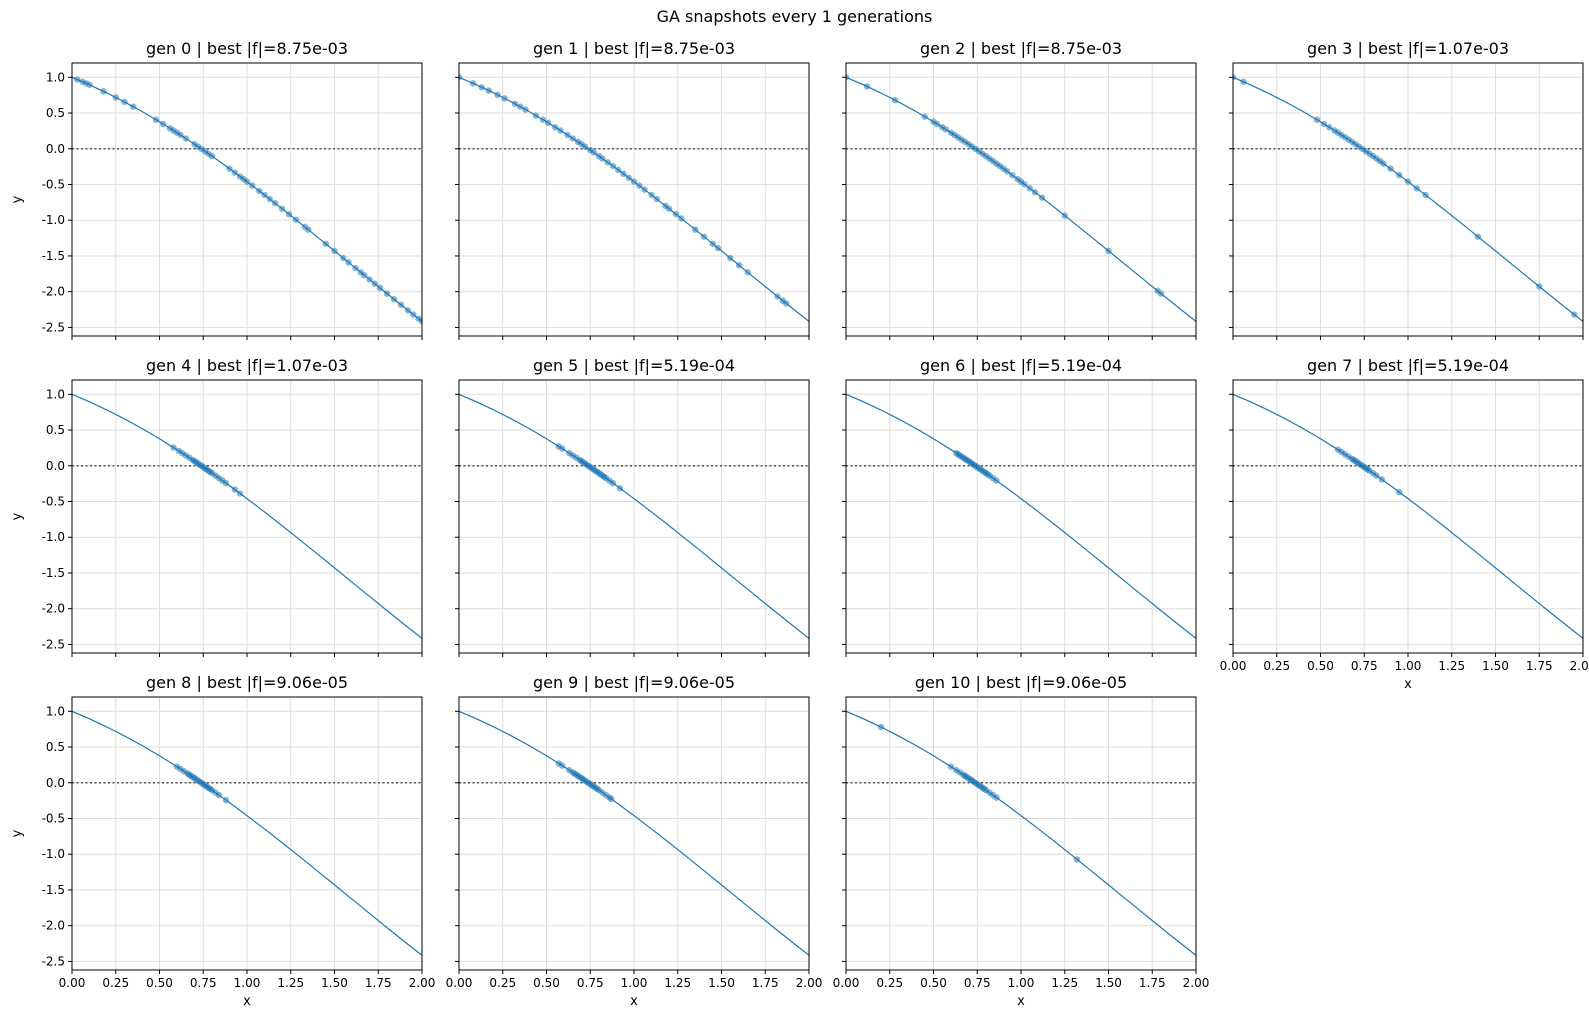  I want to click on subplot-title: gen 4 | best |f|=1.07e-03, so click(247, 365).